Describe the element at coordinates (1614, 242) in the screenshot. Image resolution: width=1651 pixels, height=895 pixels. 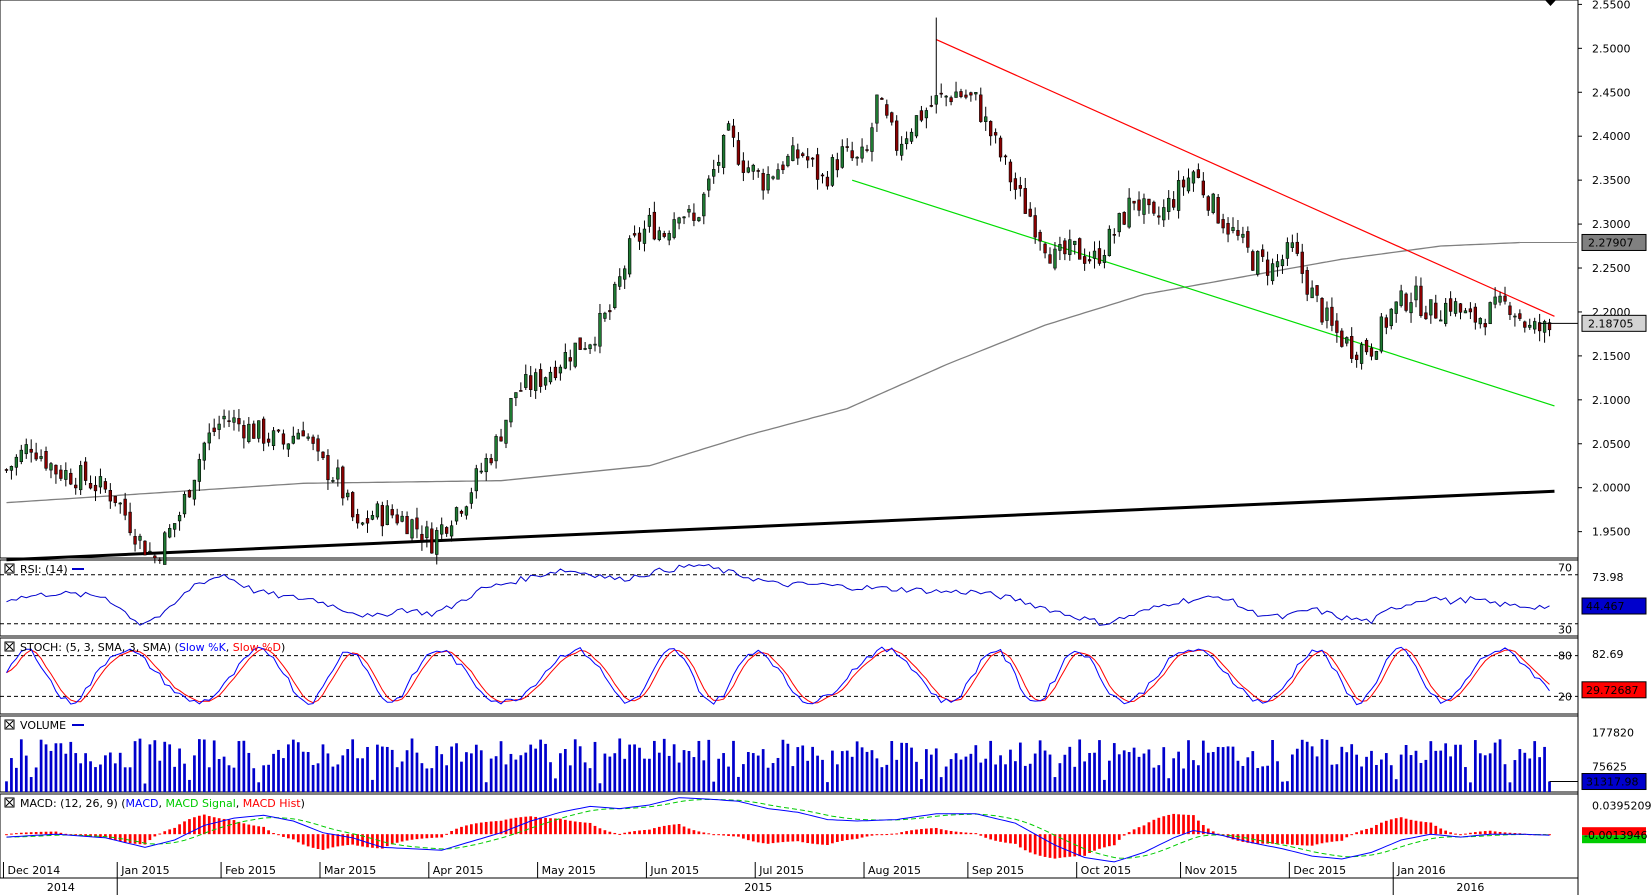
I see `ma-value-badge` at that location.